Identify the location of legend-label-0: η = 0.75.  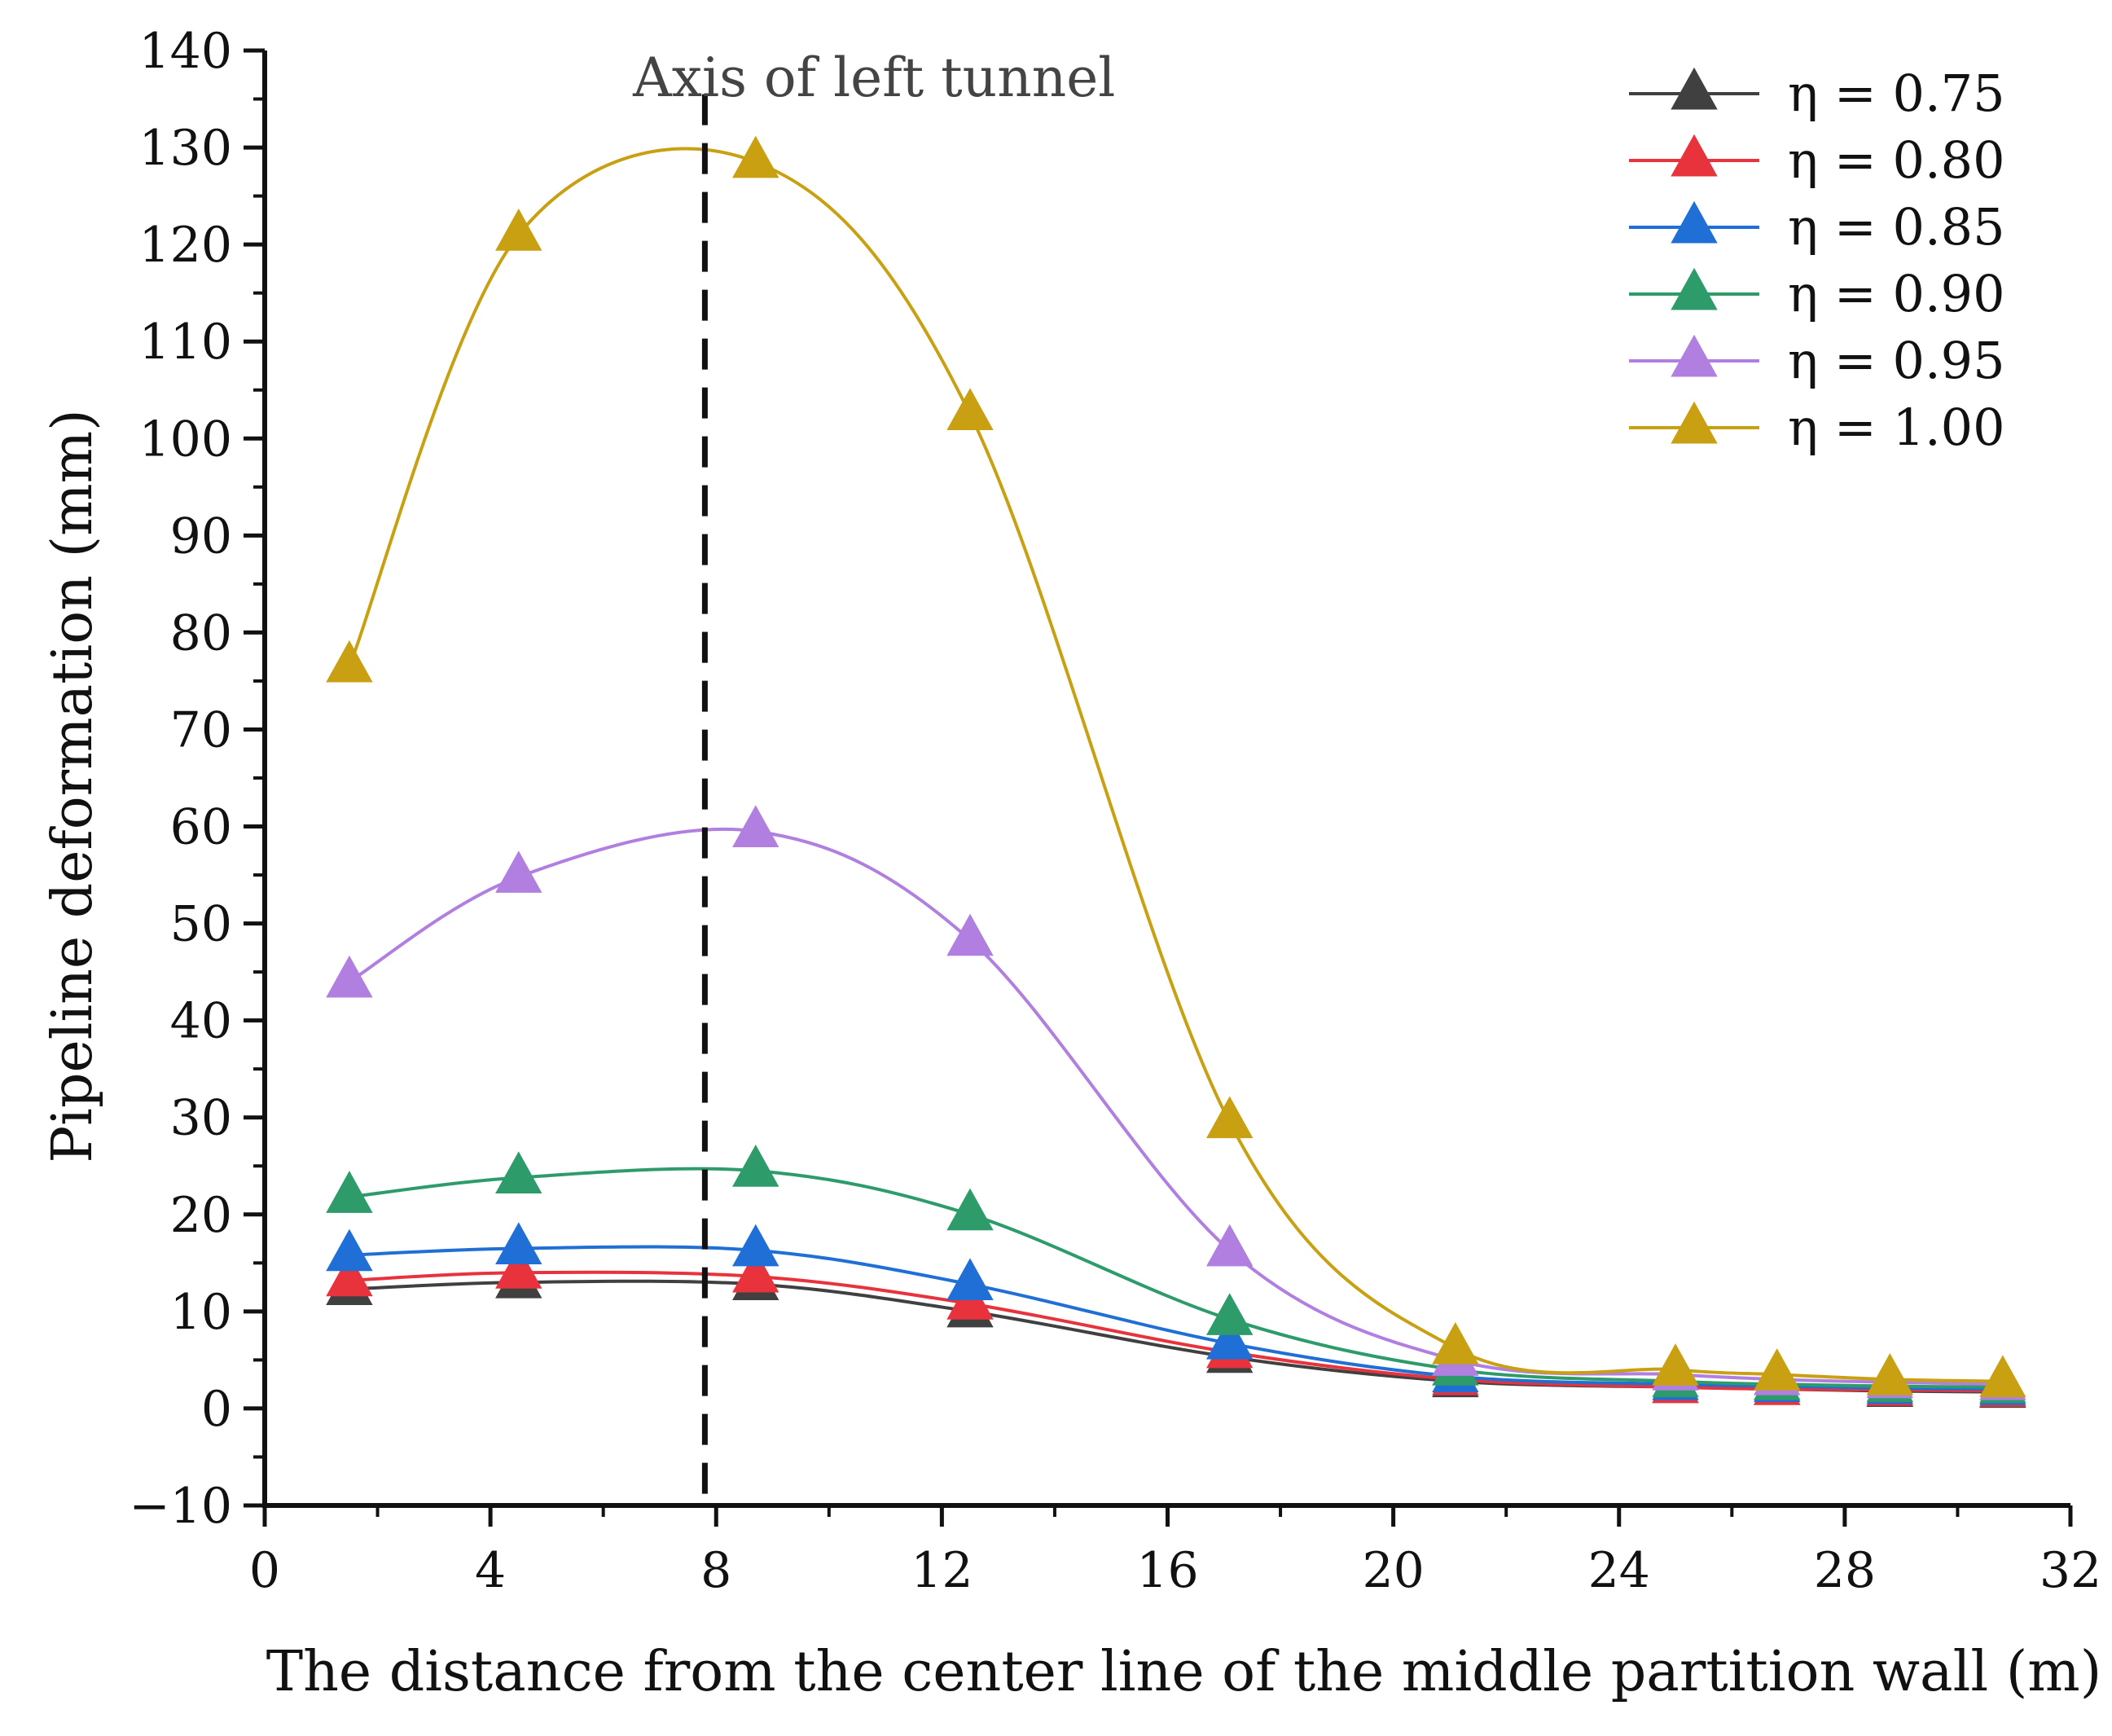
(1897, 93).